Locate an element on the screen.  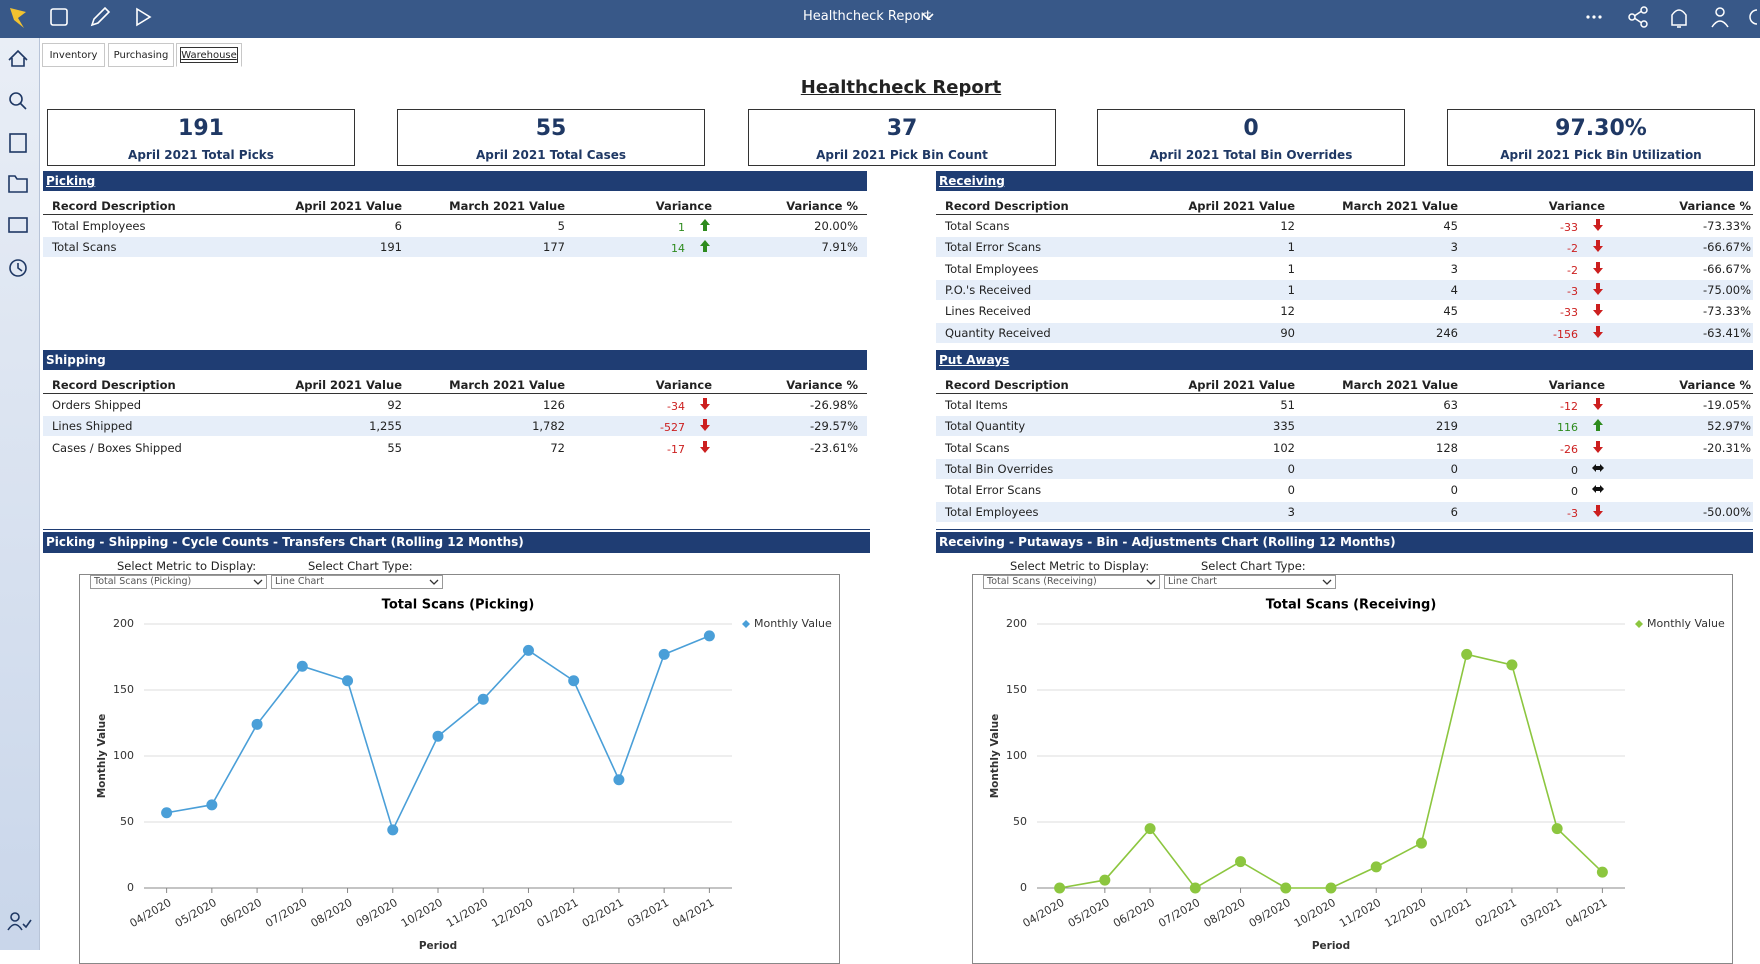
x-tick-label: 01/2021 is located at coordinates (558, 913).